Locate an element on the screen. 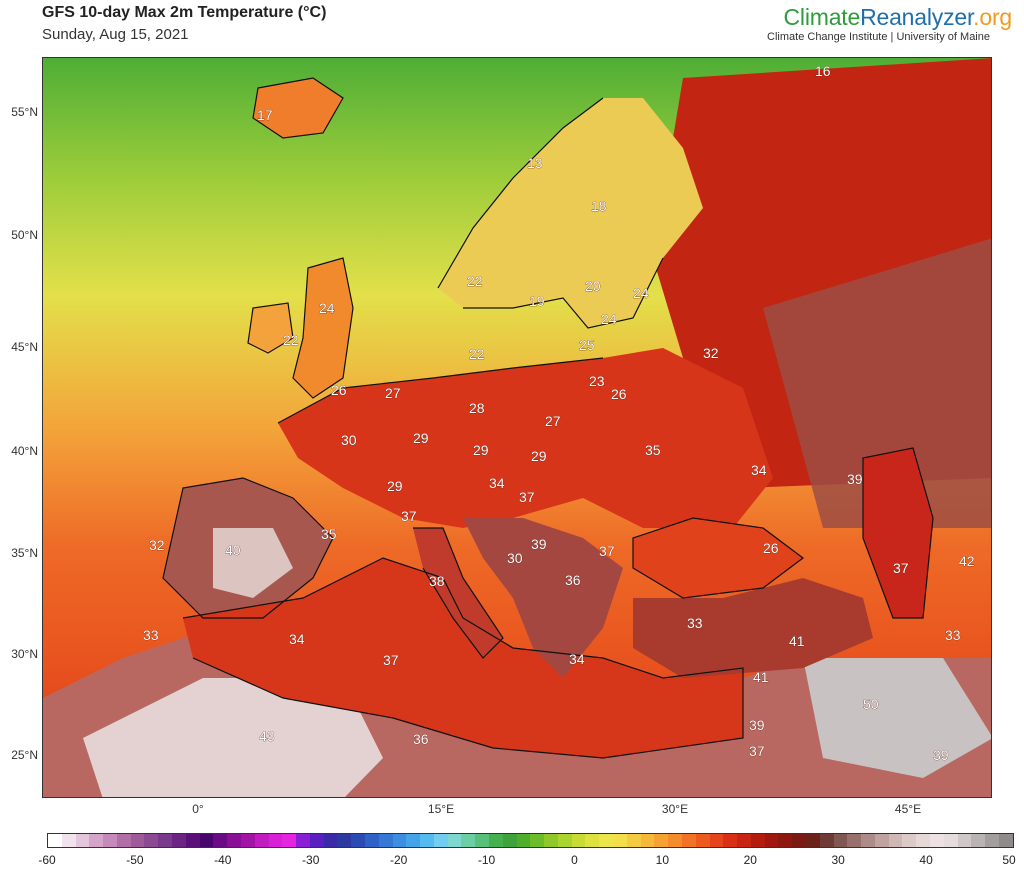  temp-label: 36 is located at coordinates (421, 739).